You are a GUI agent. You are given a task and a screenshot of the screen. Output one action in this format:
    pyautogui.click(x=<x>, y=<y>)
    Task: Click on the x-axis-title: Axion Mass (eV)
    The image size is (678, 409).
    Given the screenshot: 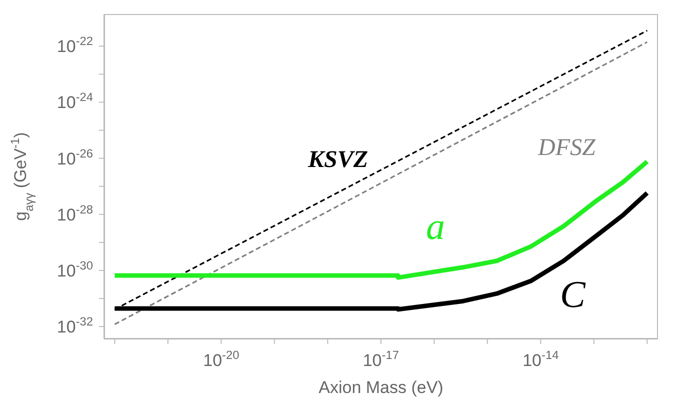 What is the action you would take?
    pyautogui.click(x=381, y=387)
    